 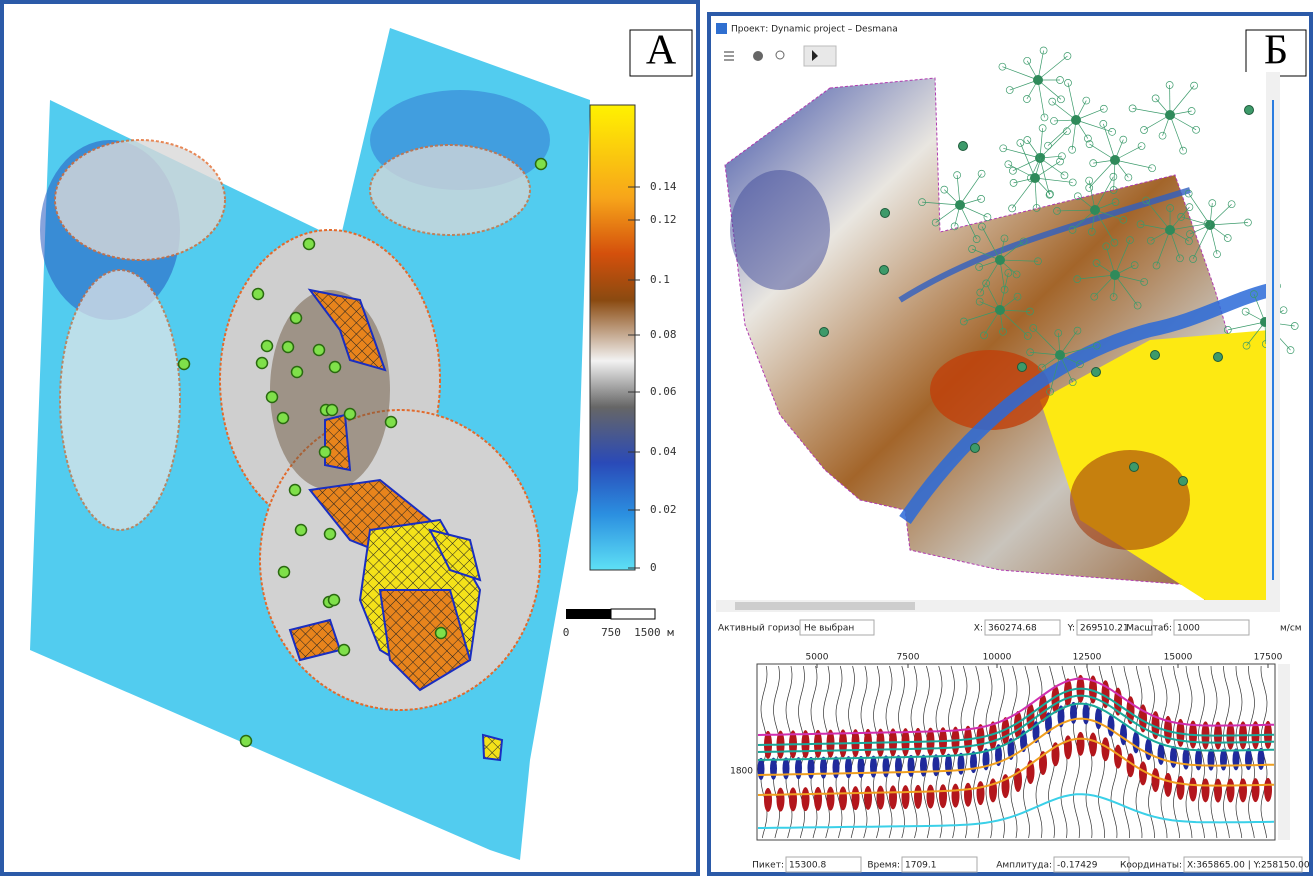 I want to click on field-label: Активный горизонт:, so click(x=766, y=629).